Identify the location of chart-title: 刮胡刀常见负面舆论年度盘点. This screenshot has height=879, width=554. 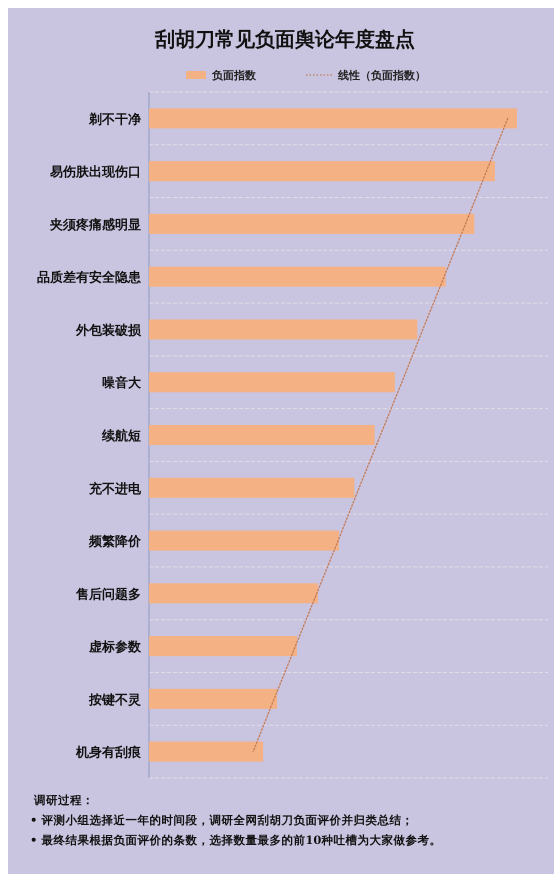
(284, 39).